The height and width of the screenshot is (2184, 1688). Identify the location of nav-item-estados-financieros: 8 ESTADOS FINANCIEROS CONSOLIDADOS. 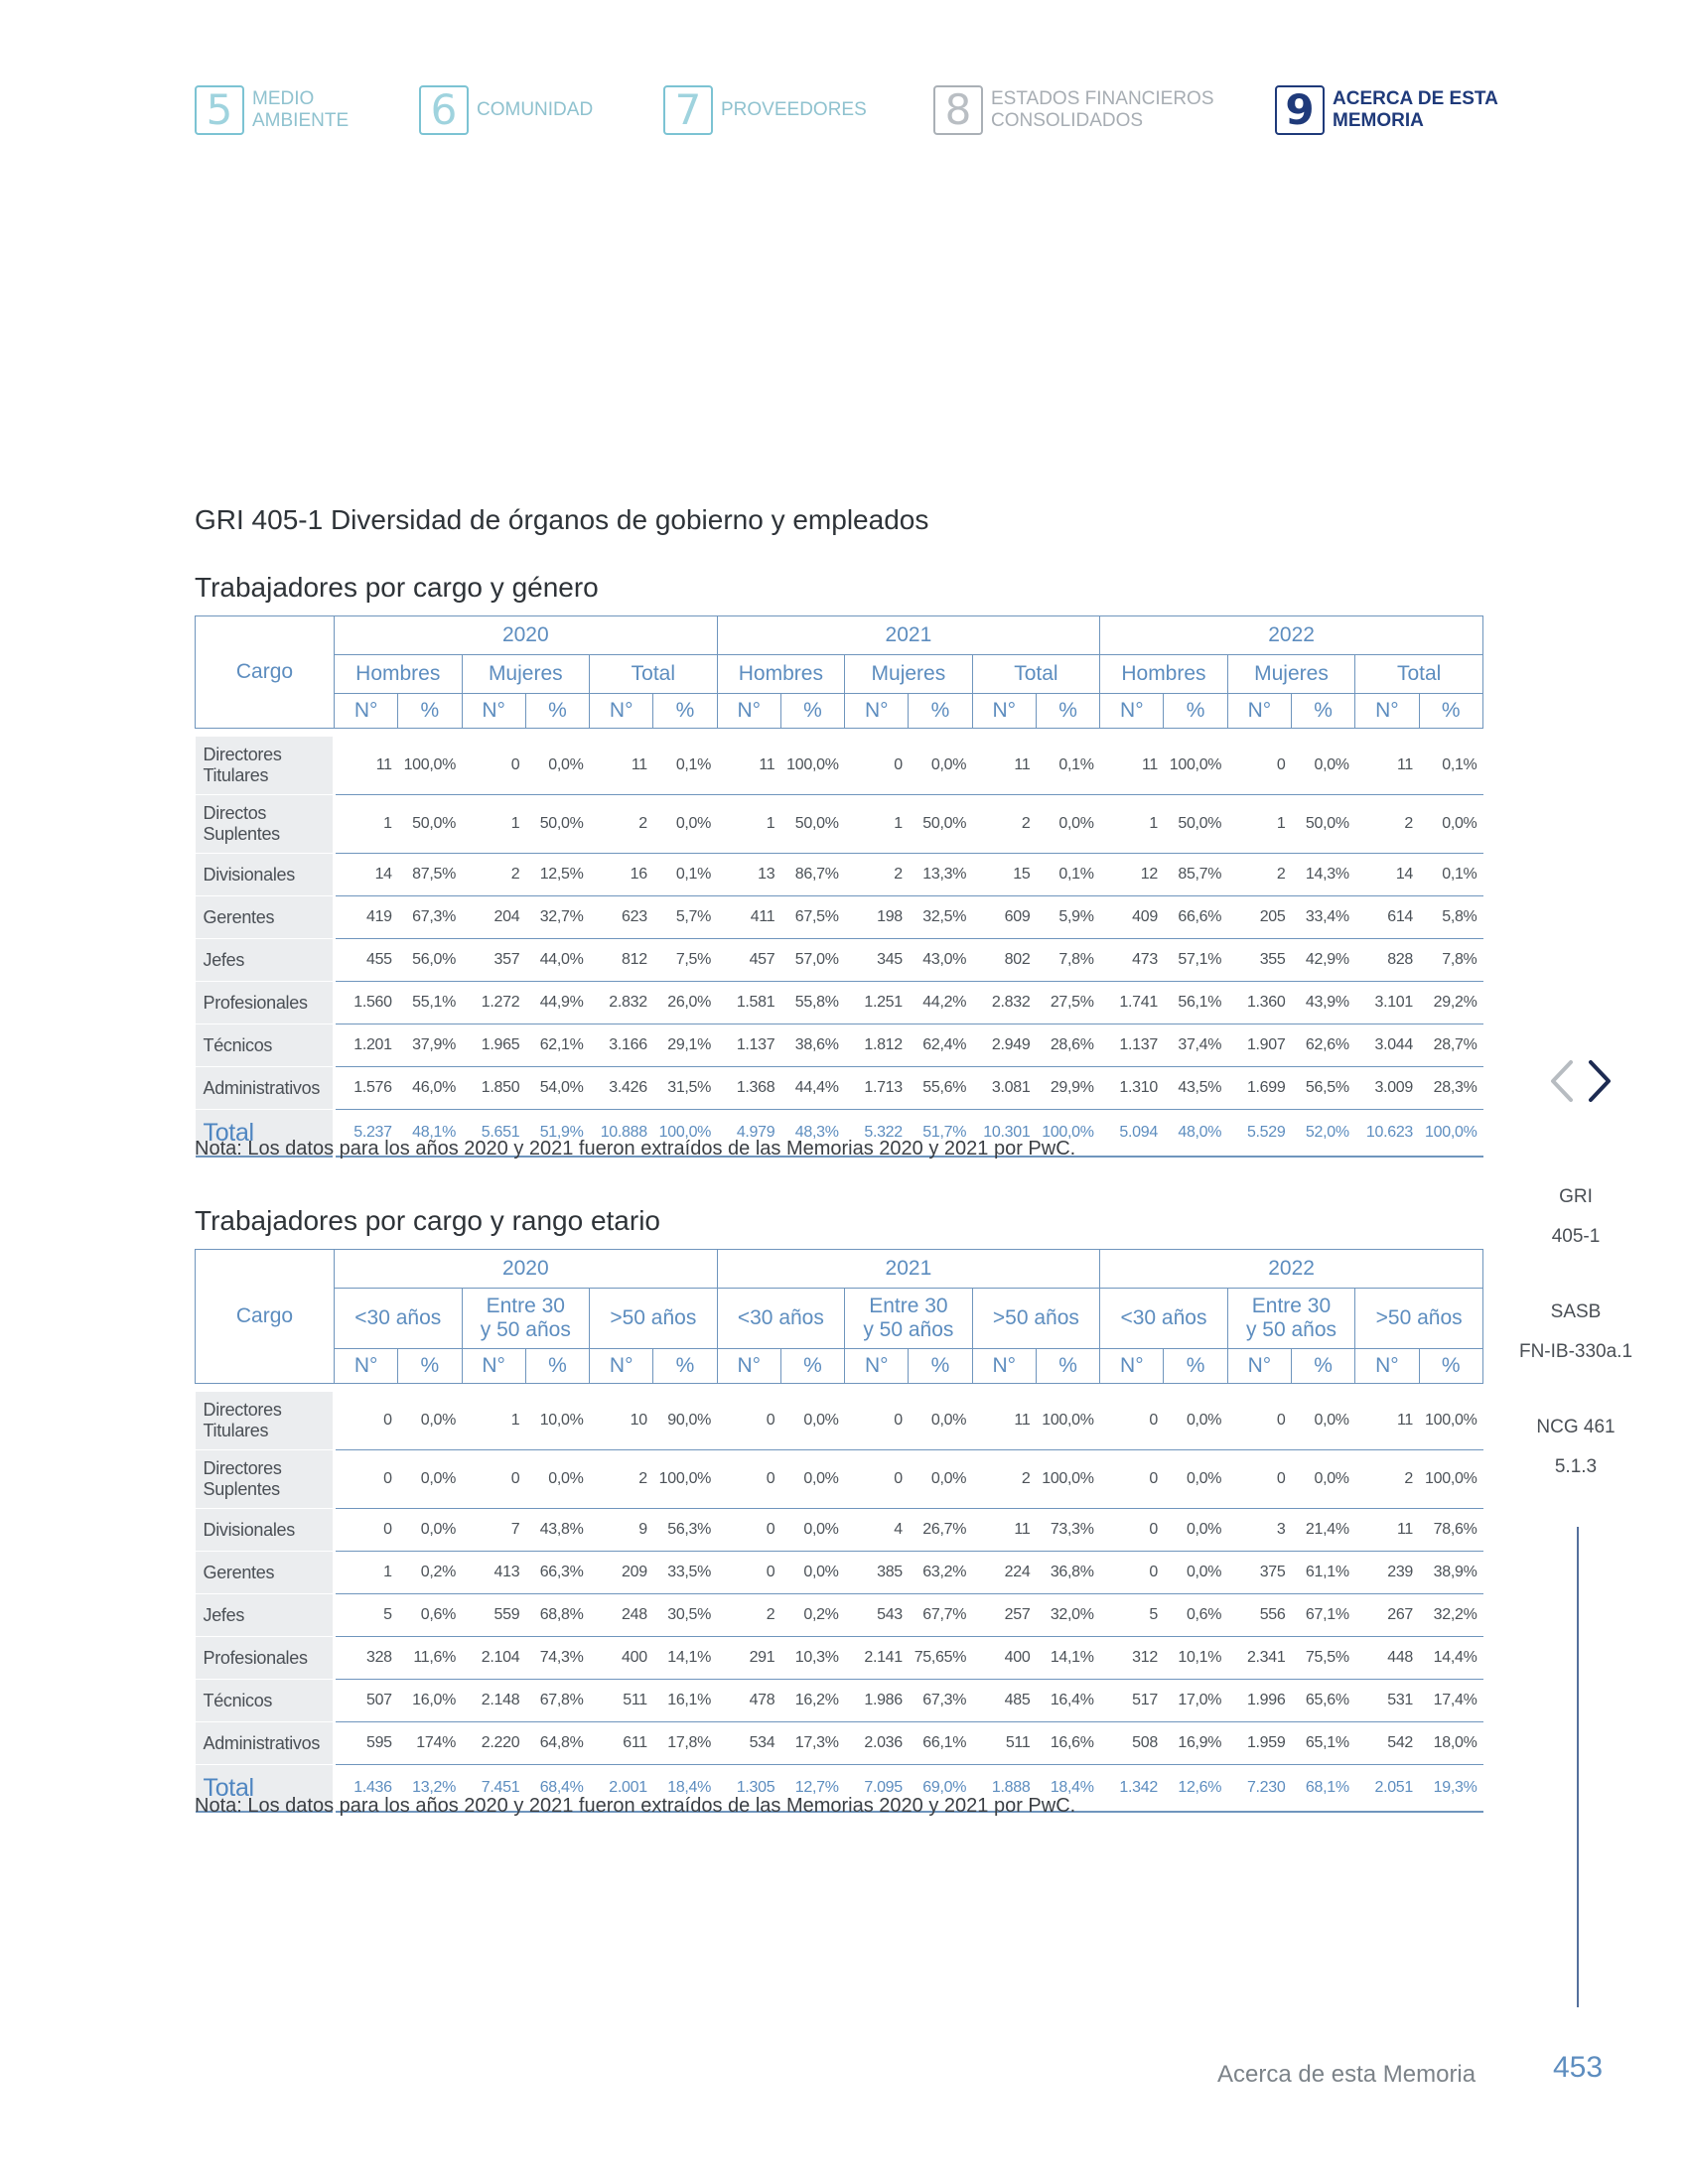
(1081, 110).